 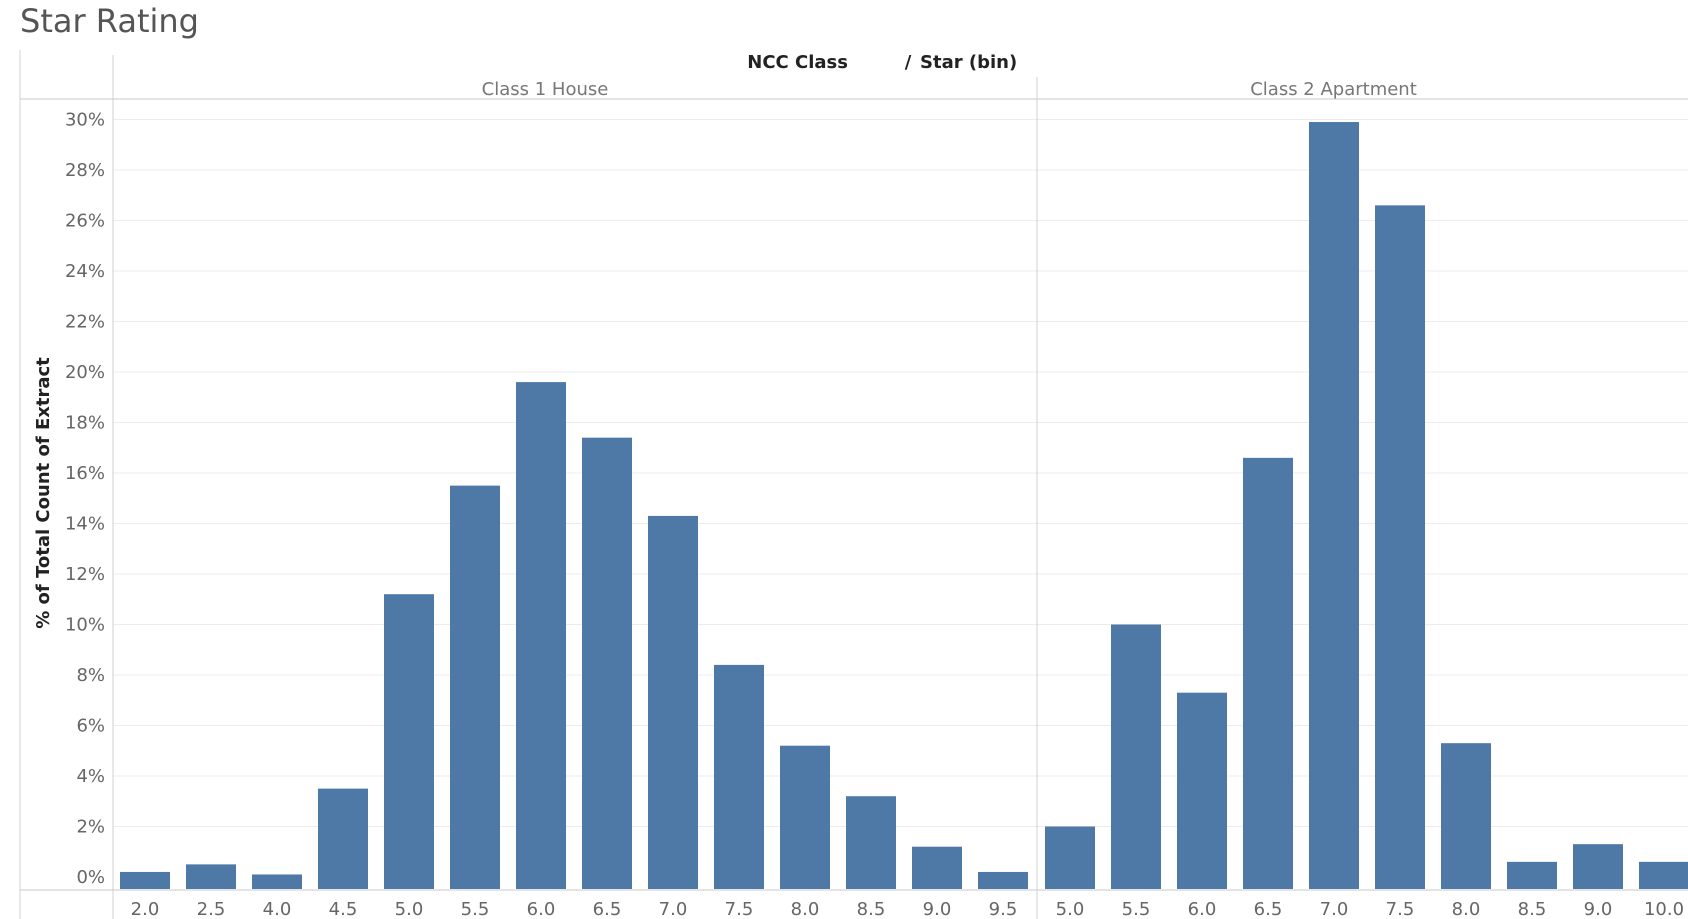 I want to click on x-tick-label: 4.0, so click(x=277, y=909).